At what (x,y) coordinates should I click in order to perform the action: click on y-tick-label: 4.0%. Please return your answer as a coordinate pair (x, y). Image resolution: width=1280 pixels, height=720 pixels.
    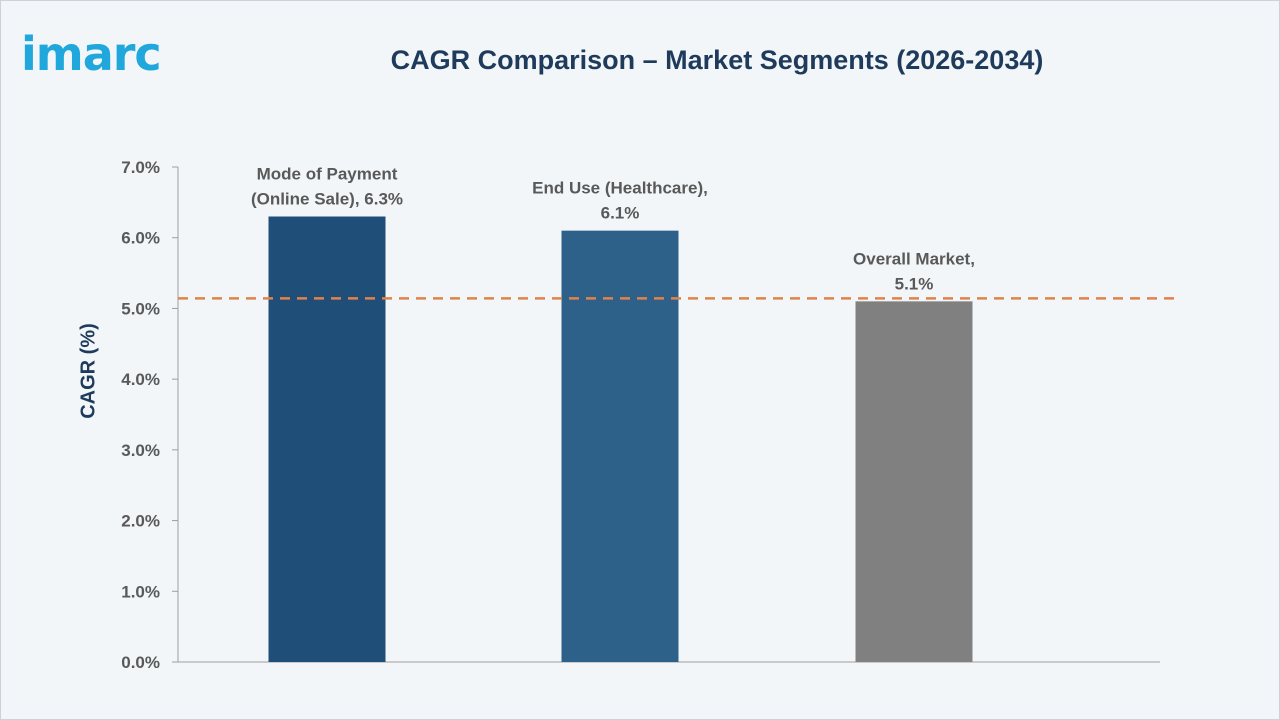
    Looking at the image, I should click on (140, 379).